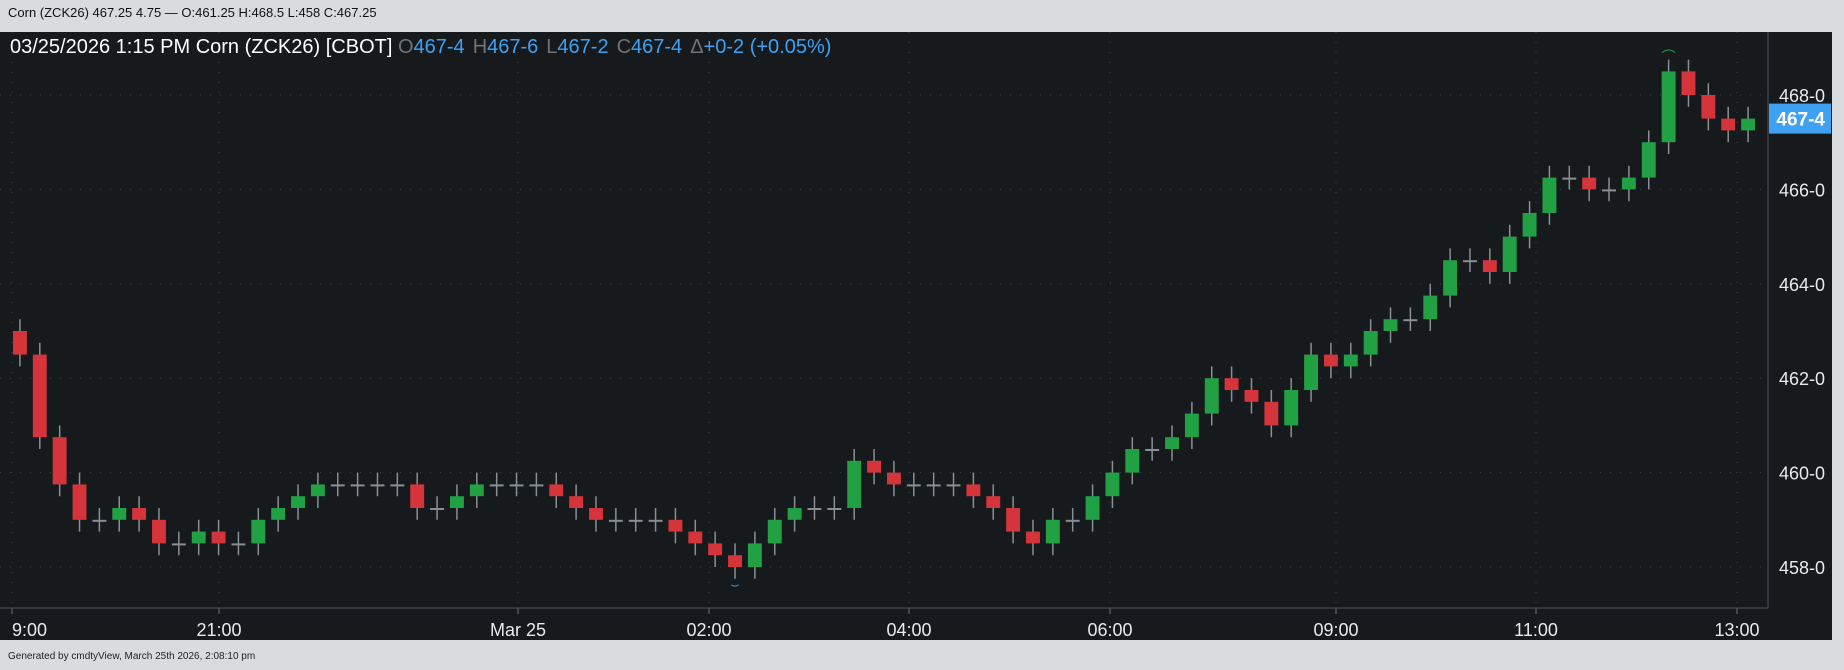  What do you see at coordinates (767, 47) in the screenshot?
I see `delta-value: +0-2 (+0.05%)` at bounding box center [767, 47].